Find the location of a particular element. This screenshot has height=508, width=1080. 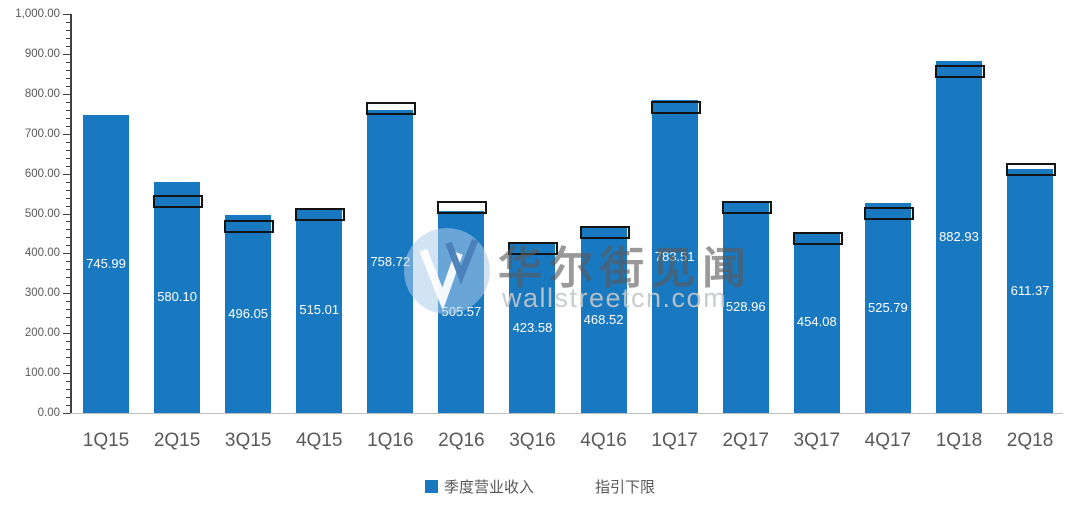

bar-value-label: 515.01 is located at coordinates (319, 310).